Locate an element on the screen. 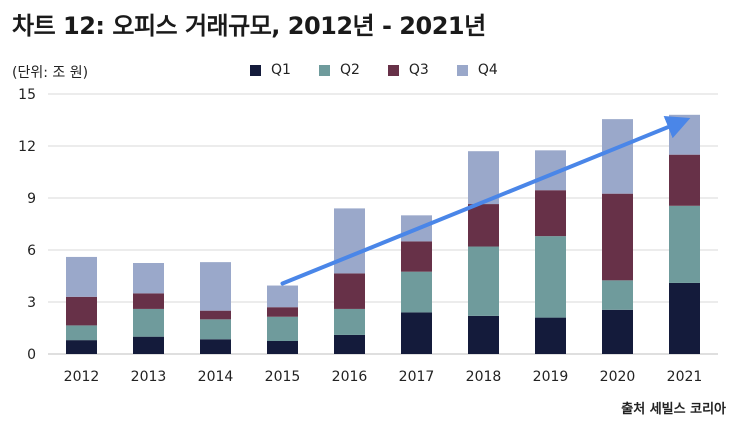 This screenshot has height=432, width=738. bar-2013-q4 is located at coordinates (148, 278).